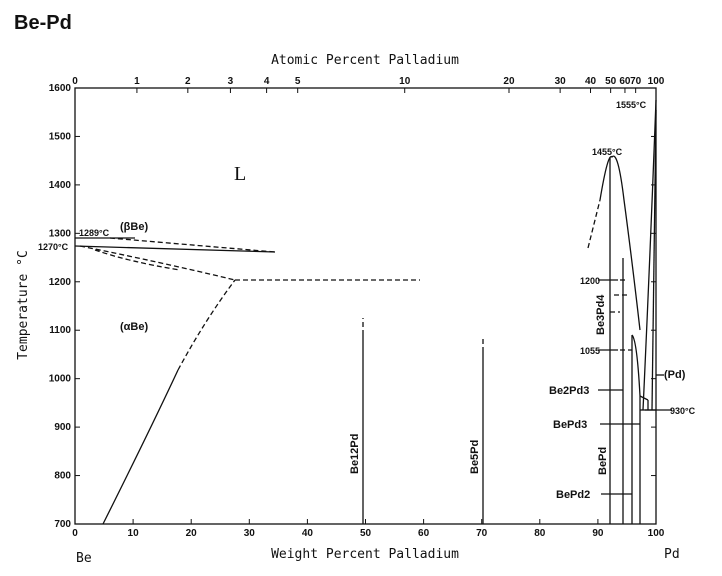 Image resolution: width=722 pixels, height=576 pixels. Describe the element at coordinates (675, 375) in the screenshot. I see `pd-phase-label: (Pd)` at that location.